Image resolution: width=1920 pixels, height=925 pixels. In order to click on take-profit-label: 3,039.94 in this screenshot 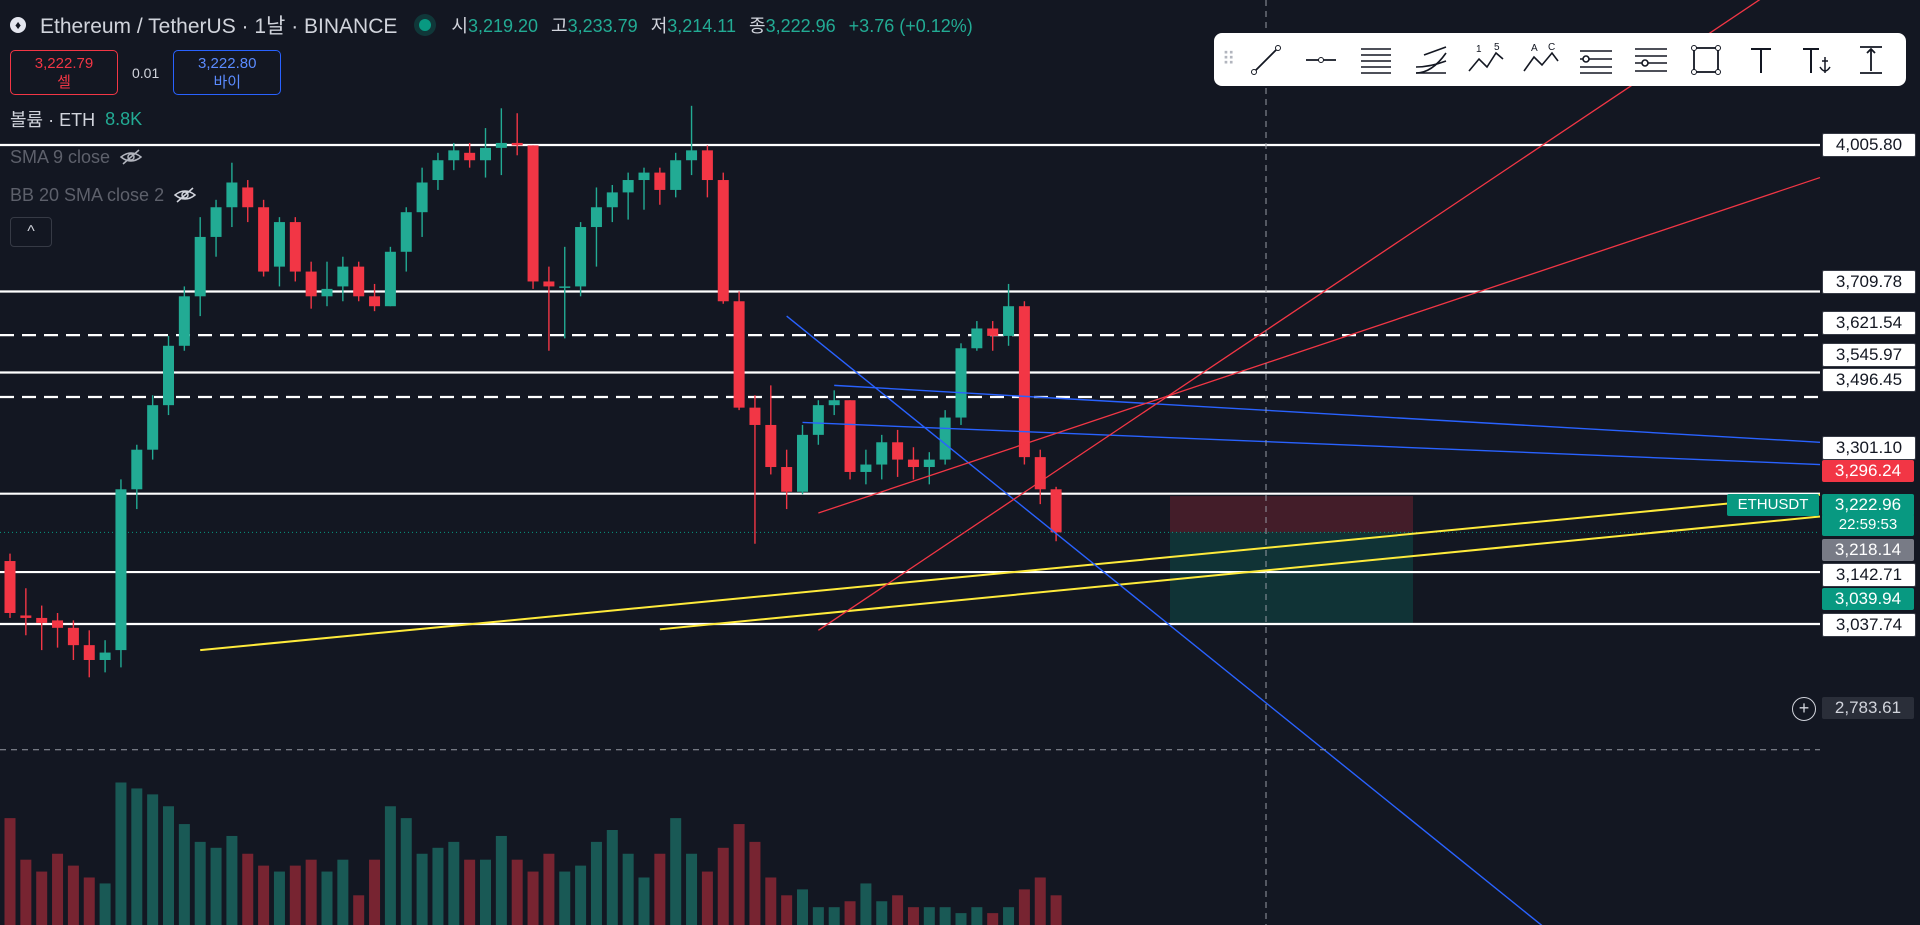, I will do `click(1868, 599)`.